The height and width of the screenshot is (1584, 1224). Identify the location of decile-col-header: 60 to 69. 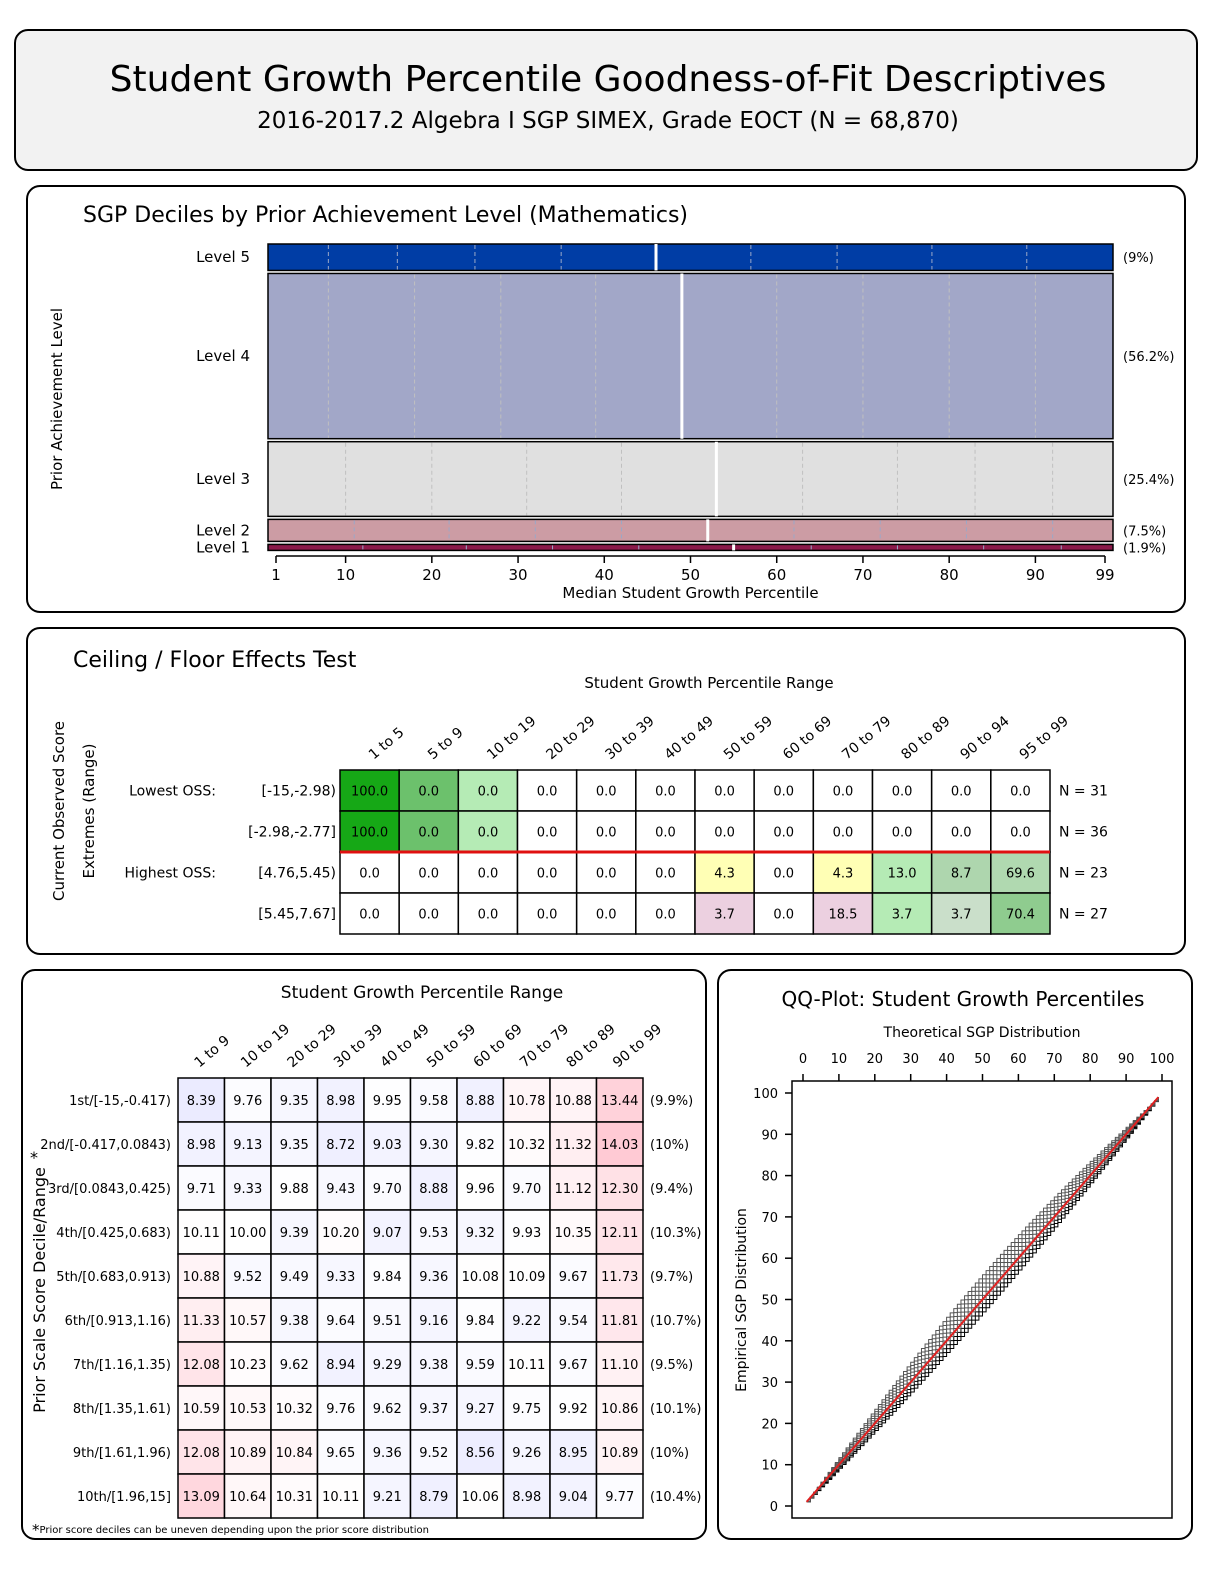
(498, 1046).